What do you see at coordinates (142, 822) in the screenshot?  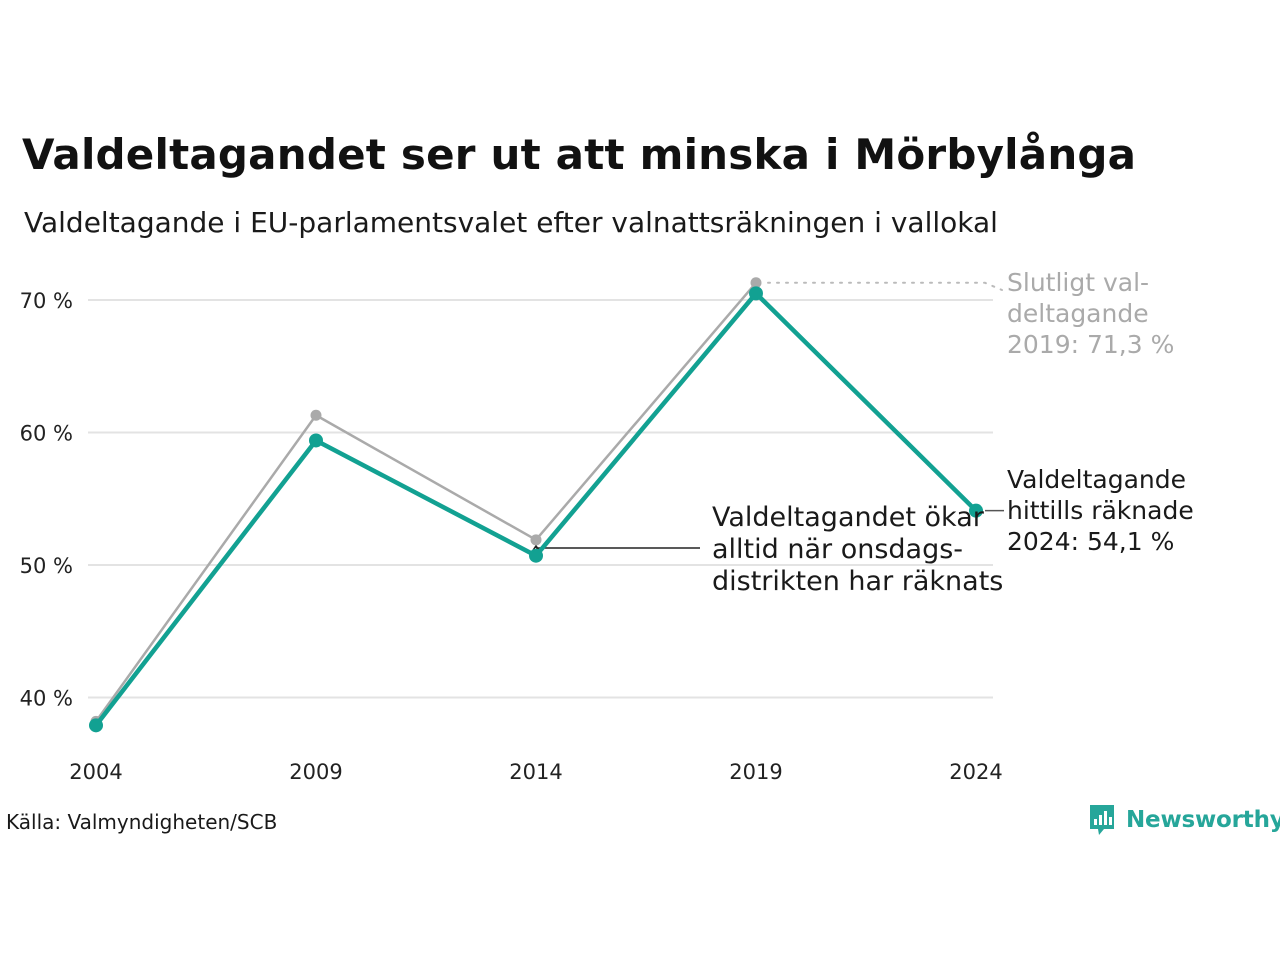 I see `source-credit: Källa: Valmyndigheten/SCB` at bounding box center [142, 822].